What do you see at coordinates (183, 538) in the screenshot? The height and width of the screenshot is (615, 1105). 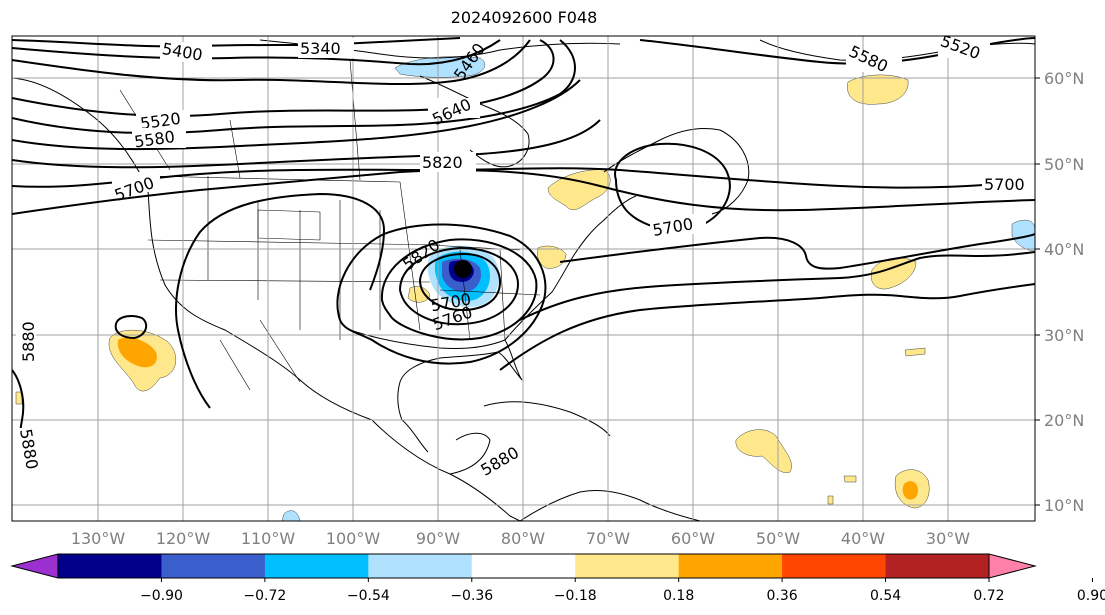 I see `lon-label: 120°W` at bounding box center [183, 538].